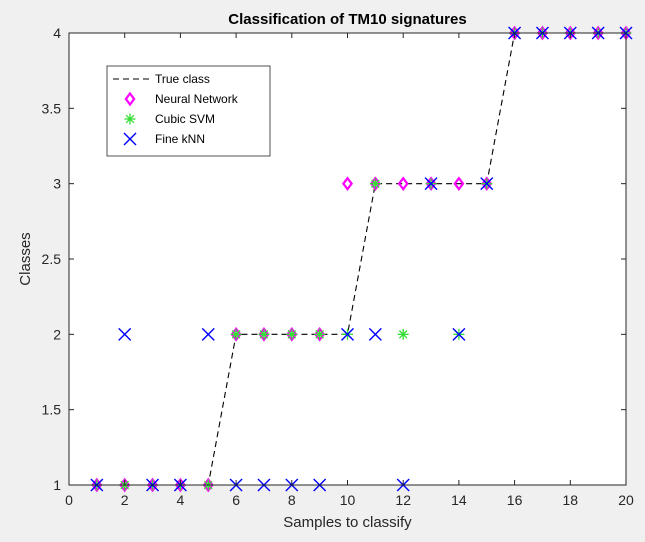  I want to click on y-tick-label: 1.5, so click(52, 410).